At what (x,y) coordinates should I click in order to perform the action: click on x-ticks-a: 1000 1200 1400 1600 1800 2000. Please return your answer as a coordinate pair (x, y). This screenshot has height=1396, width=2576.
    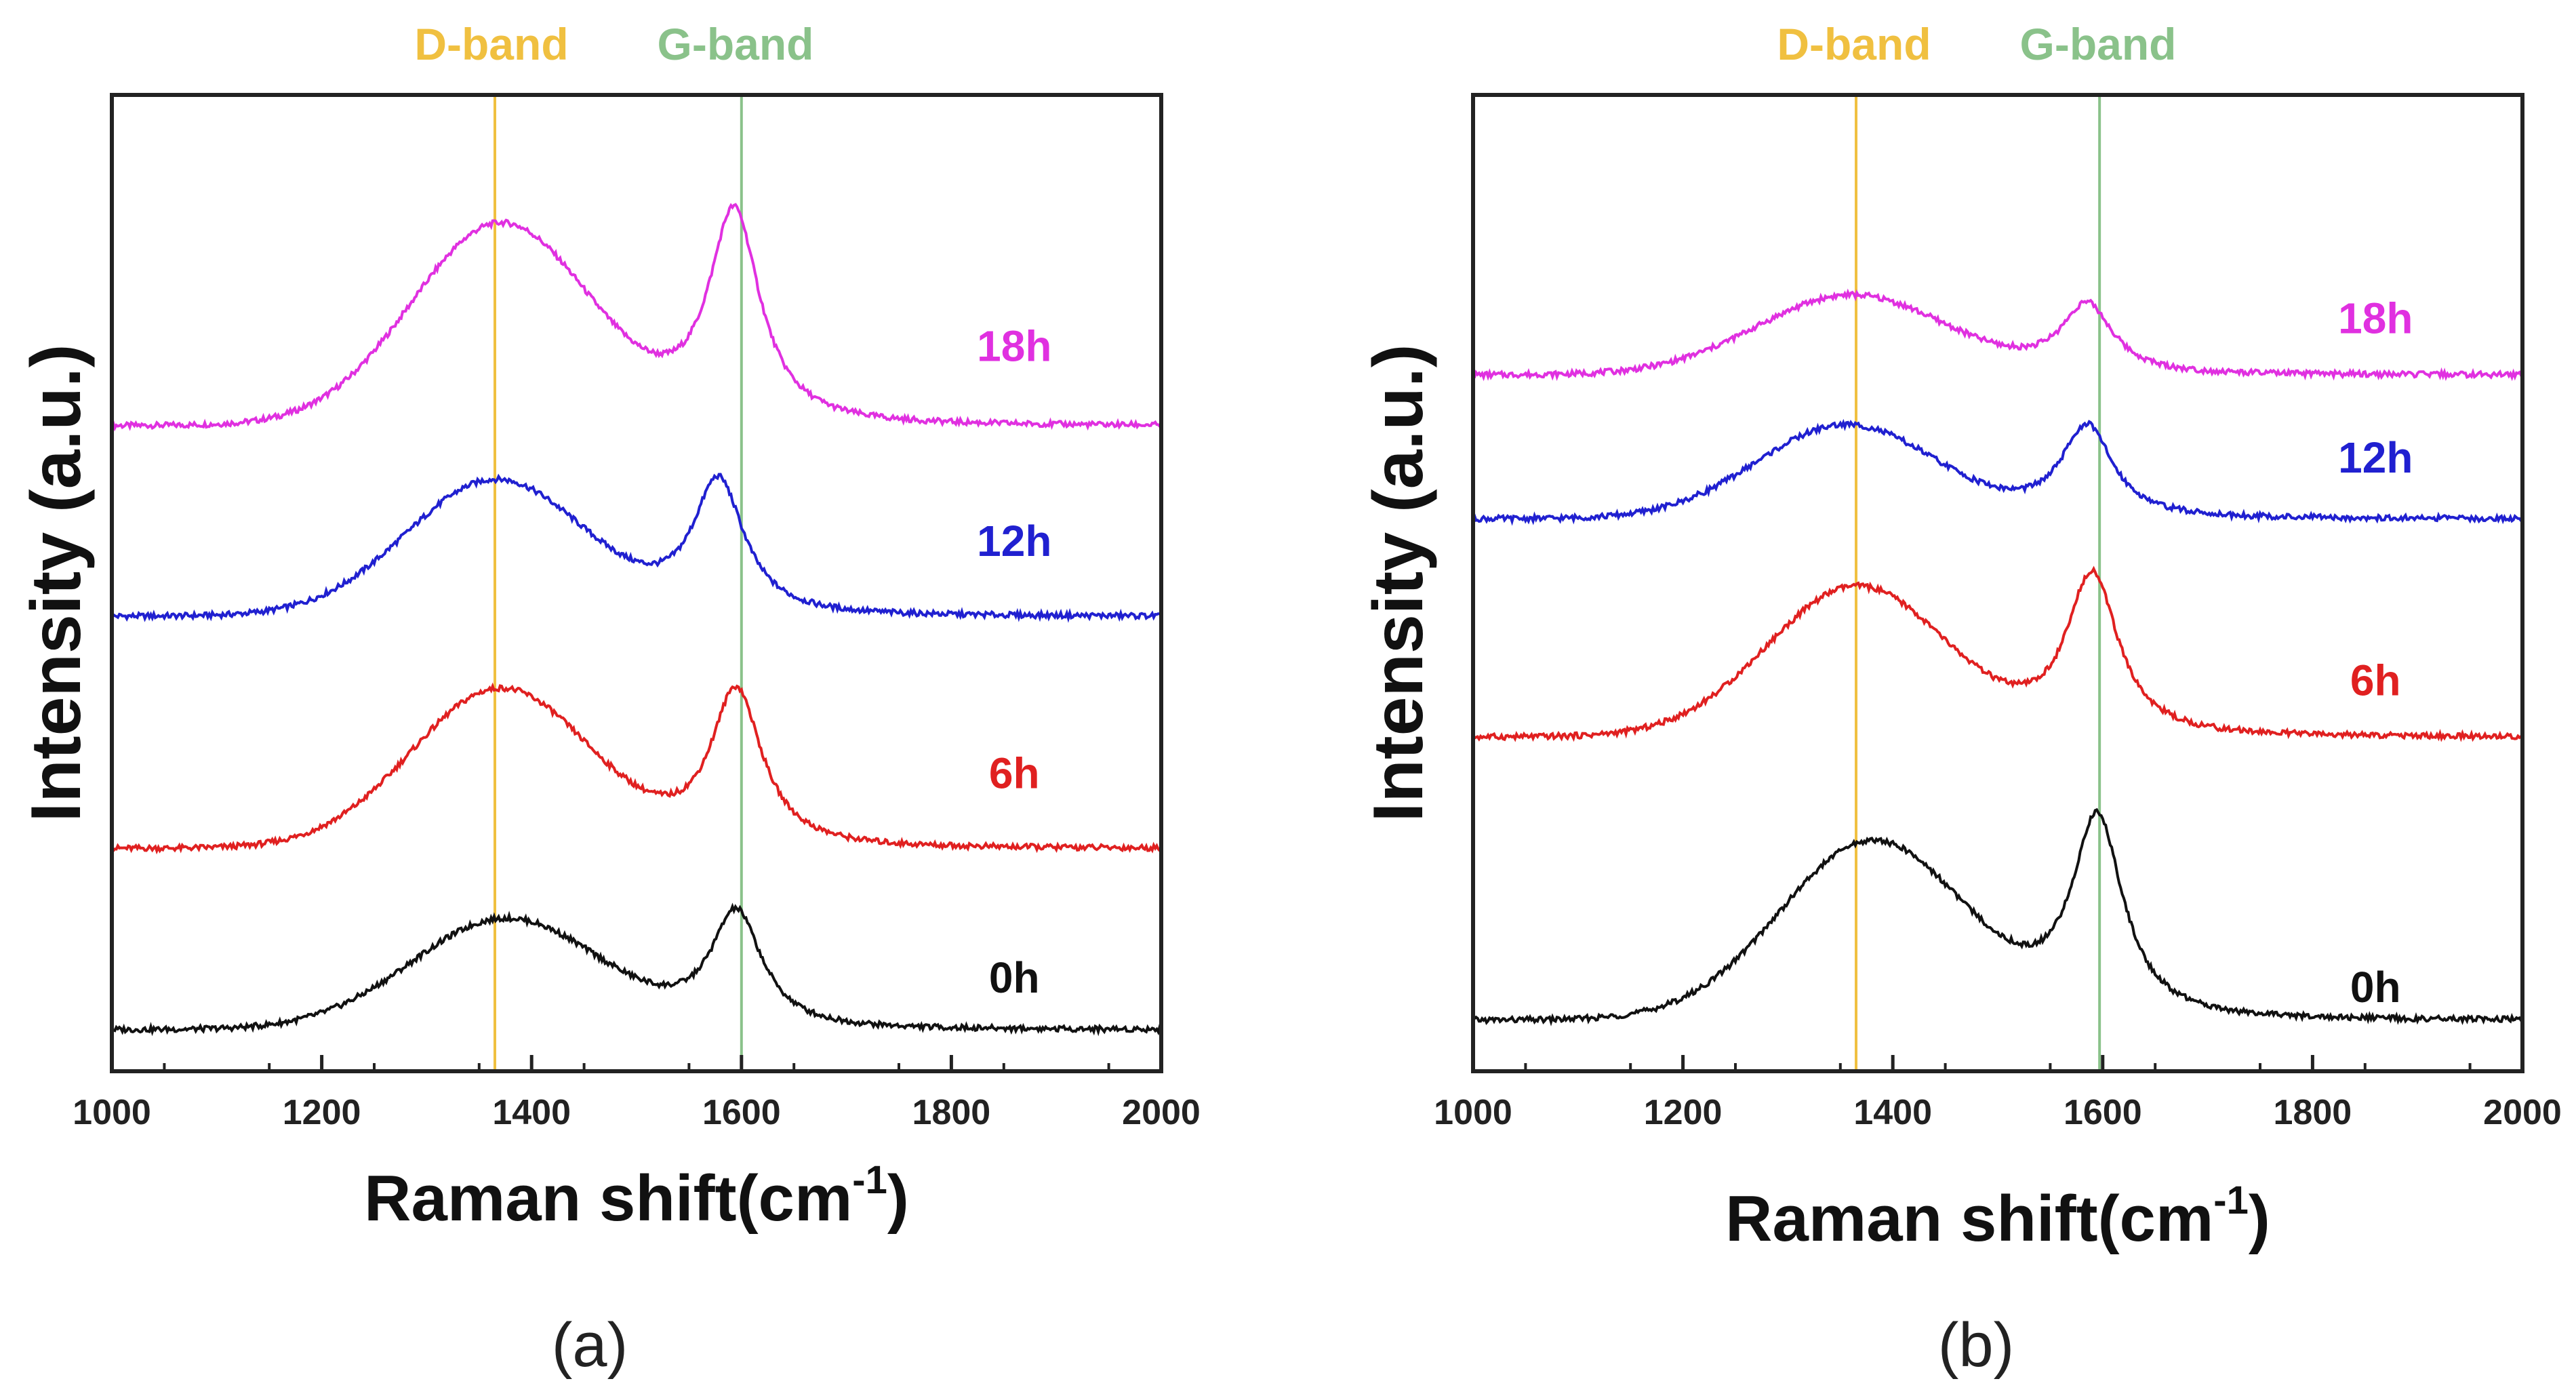
    Looking at the image, I should click on (637, 1094).